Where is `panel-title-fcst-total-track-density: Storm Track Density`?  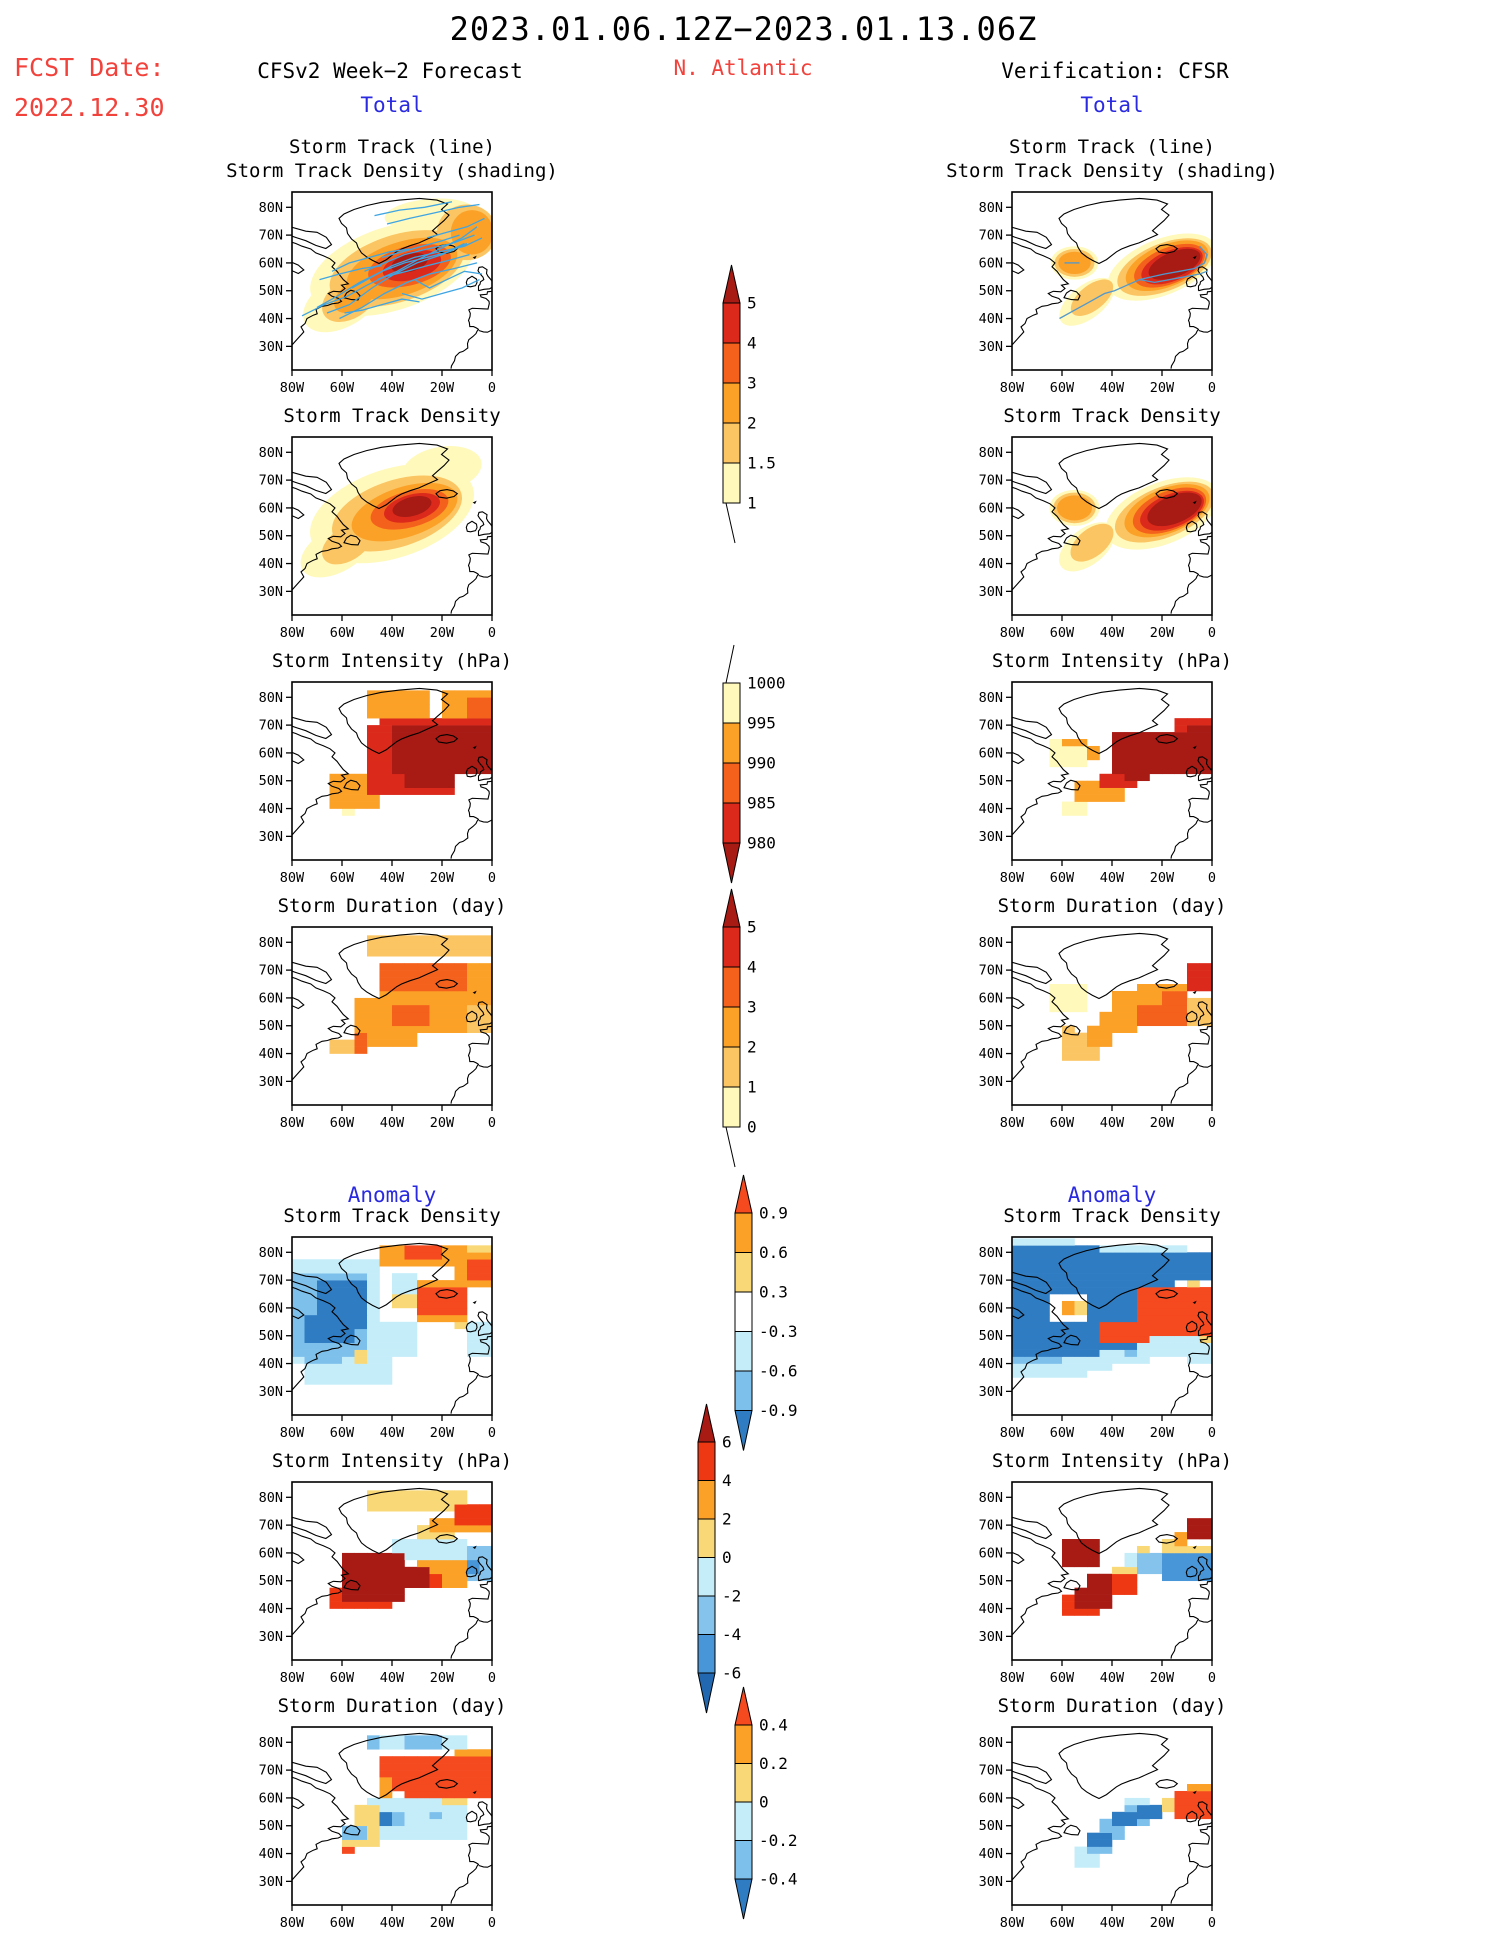 panel-title-fcst-total-track-density: Storm Track Density is located at coordinates (392, 416).